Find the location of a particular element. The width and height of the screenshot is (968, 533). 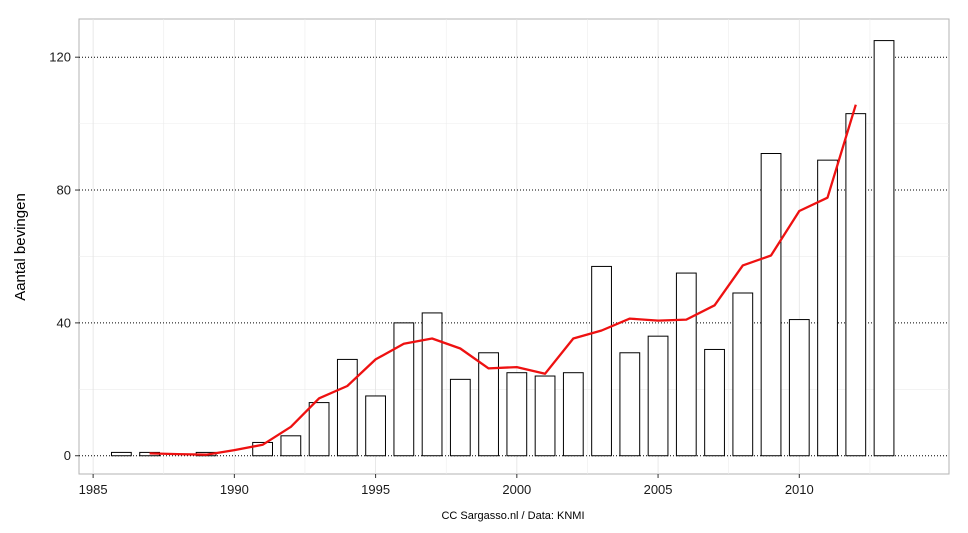

y-tick-label: 40 is located at coordinates (64, 322).